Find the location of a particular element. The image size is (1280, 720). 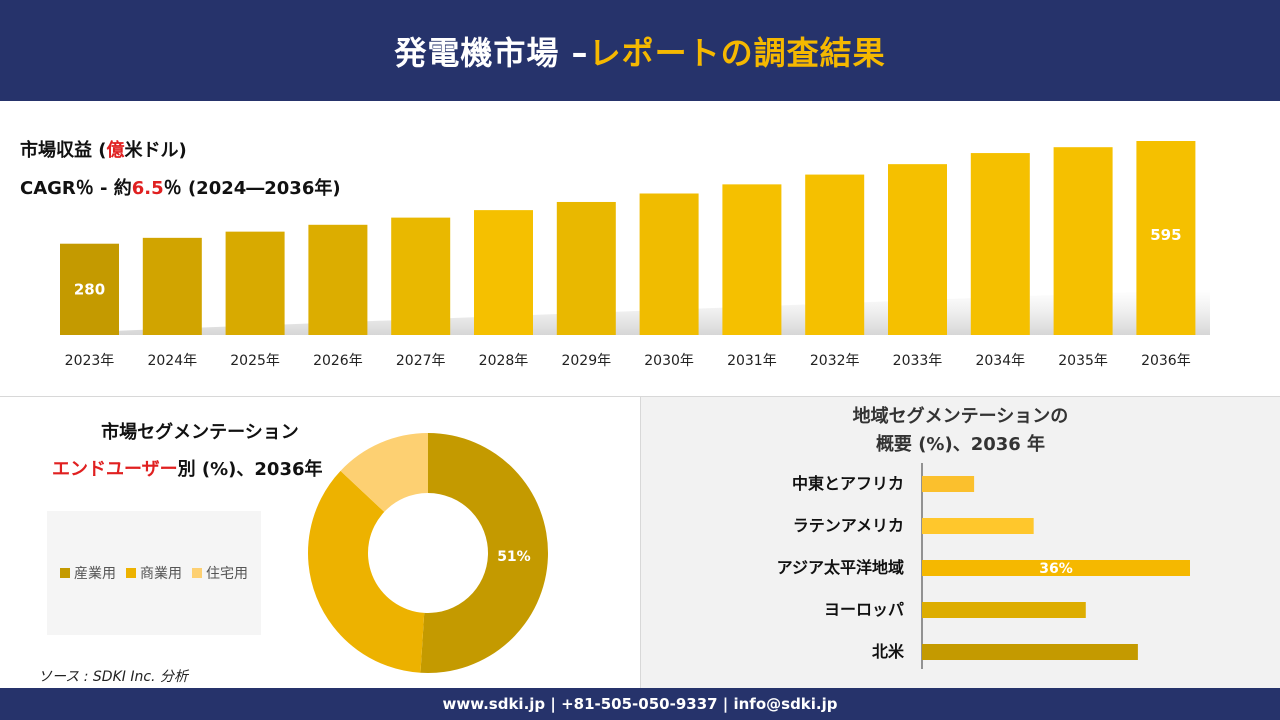

x-tick-label: 2024年 is located at coordinates (172, 361).